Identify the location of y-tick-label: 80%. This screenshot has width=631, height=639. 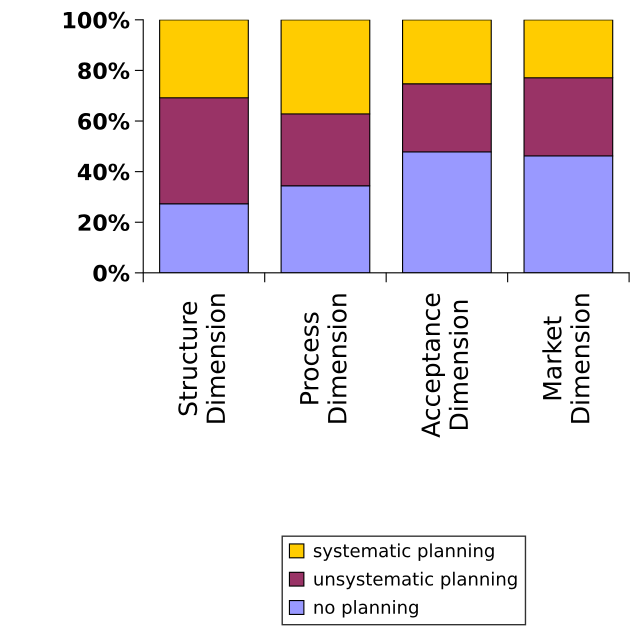
(104, 71).